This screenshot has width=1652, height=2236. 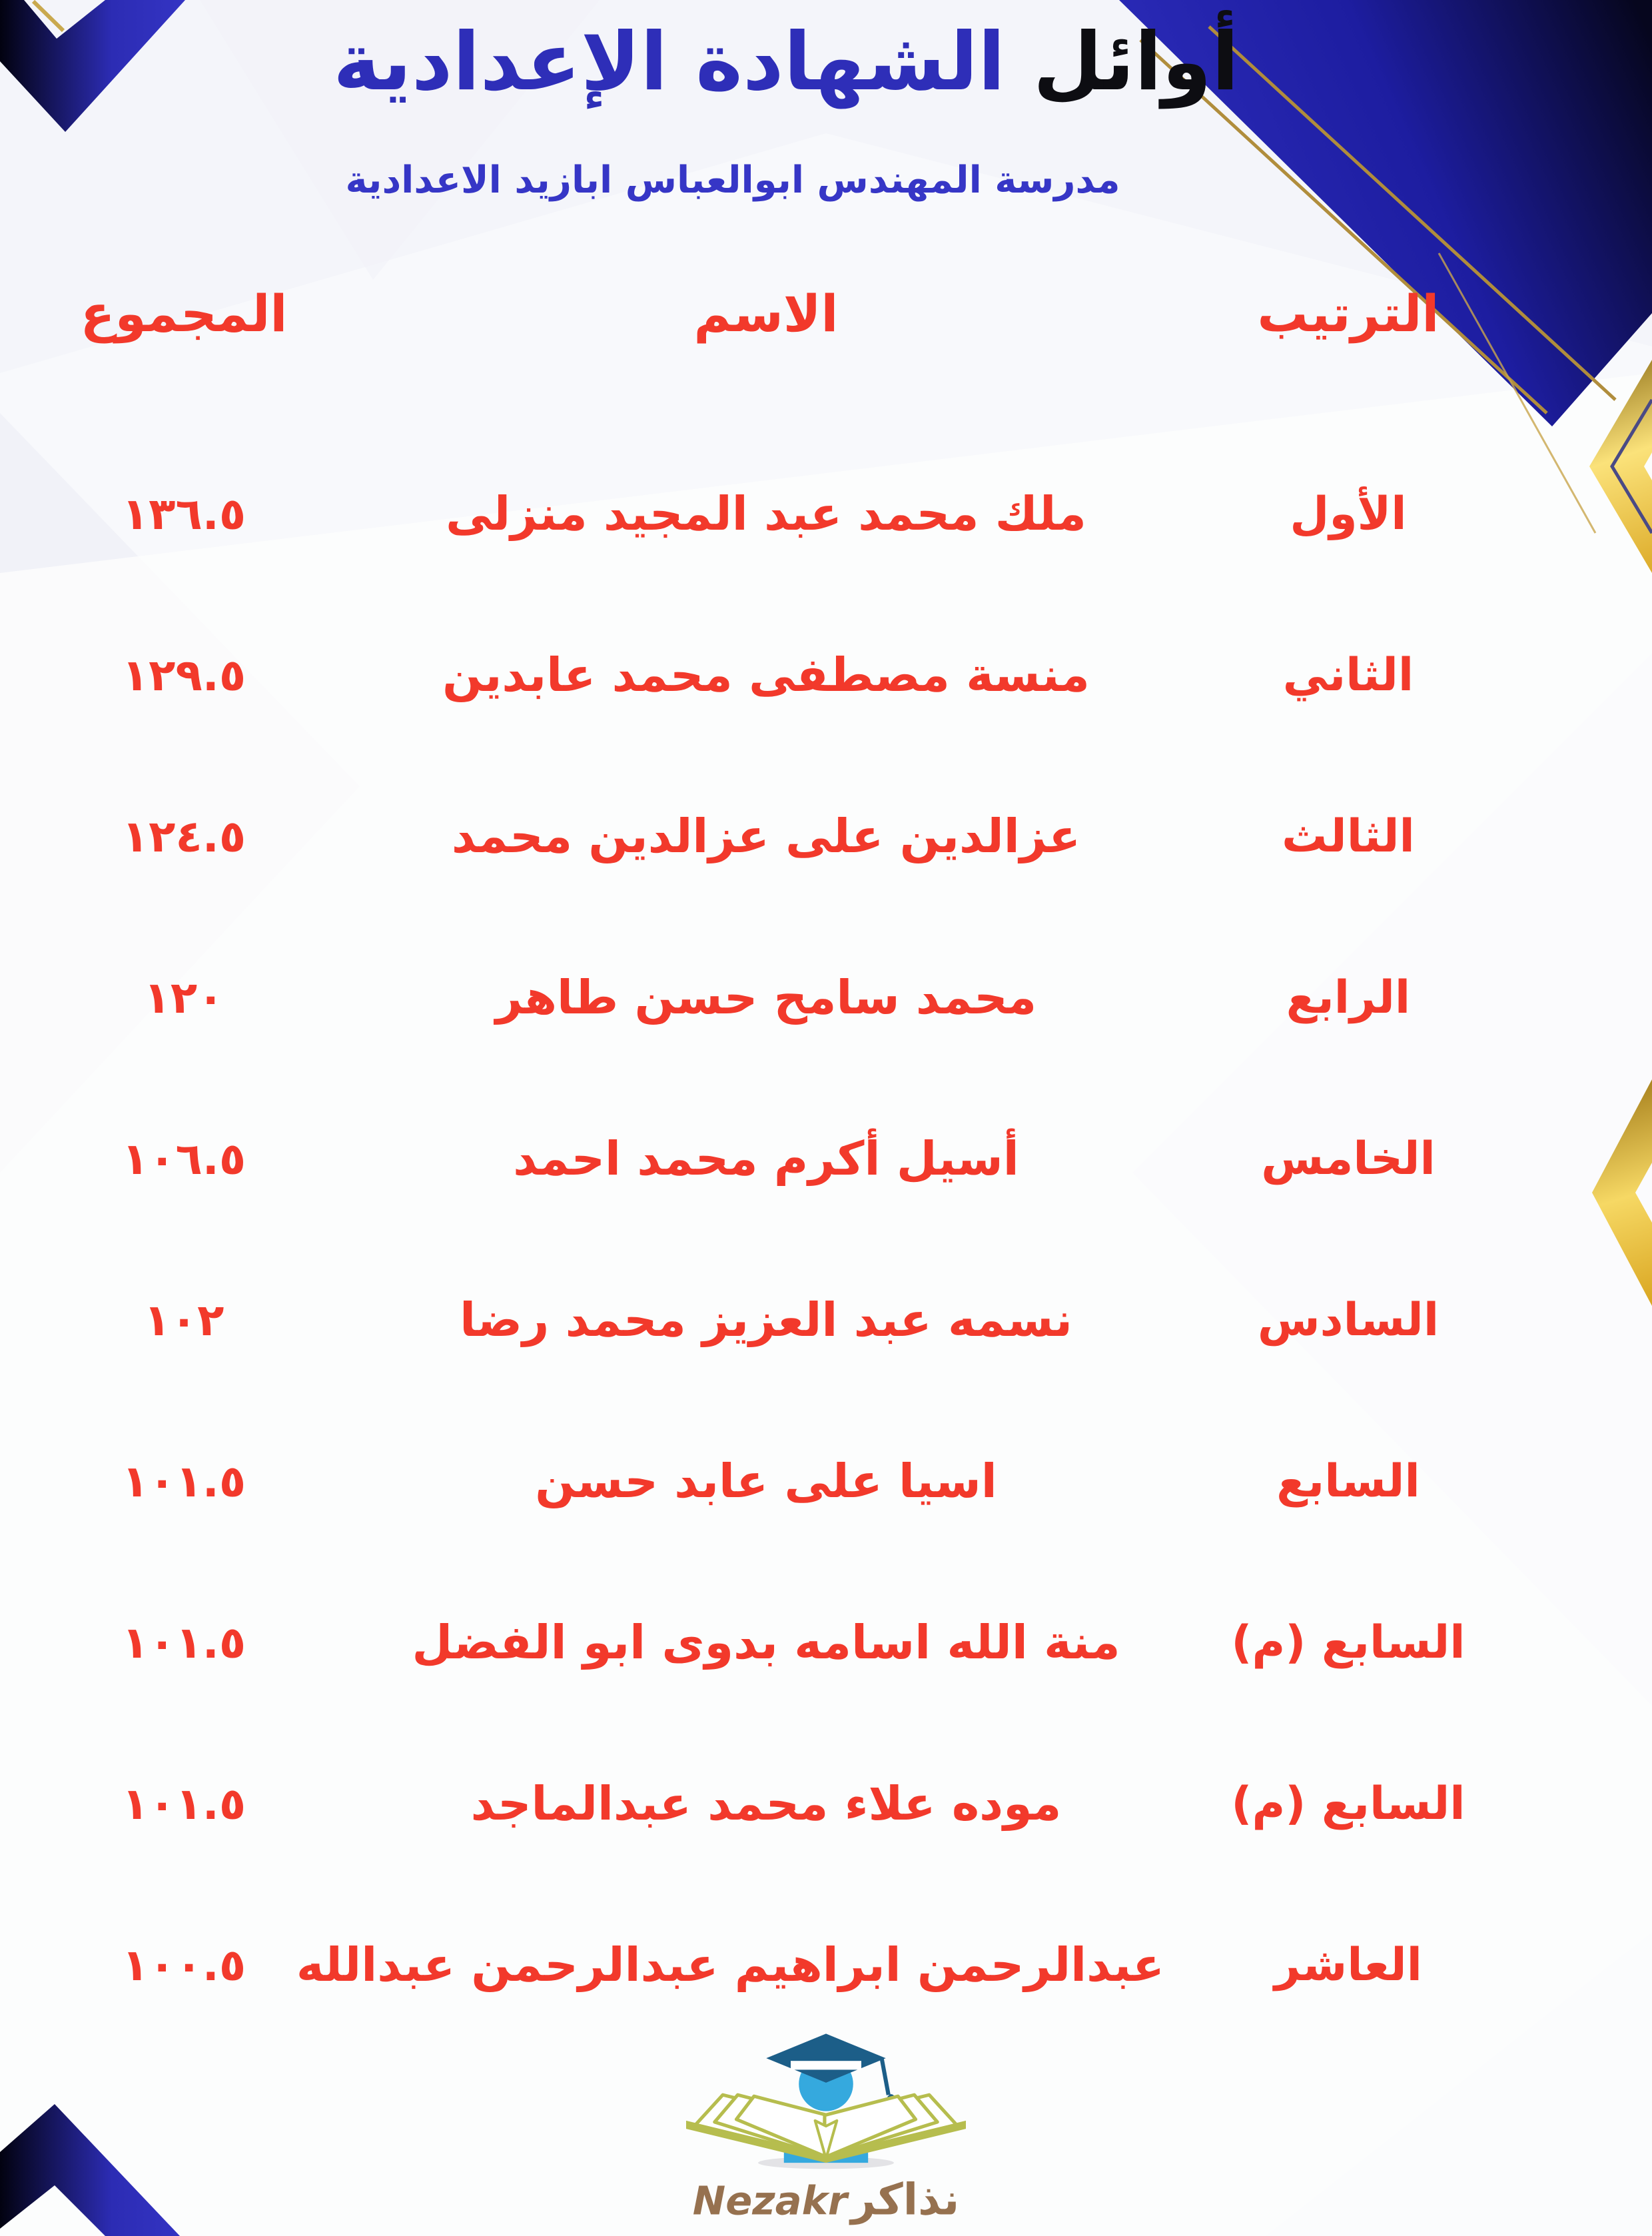 What do you see at coordinates (1348, 313) in the screenshot?
I see `column-header-rank: الترتيب` at bounding box center [1348, 313].